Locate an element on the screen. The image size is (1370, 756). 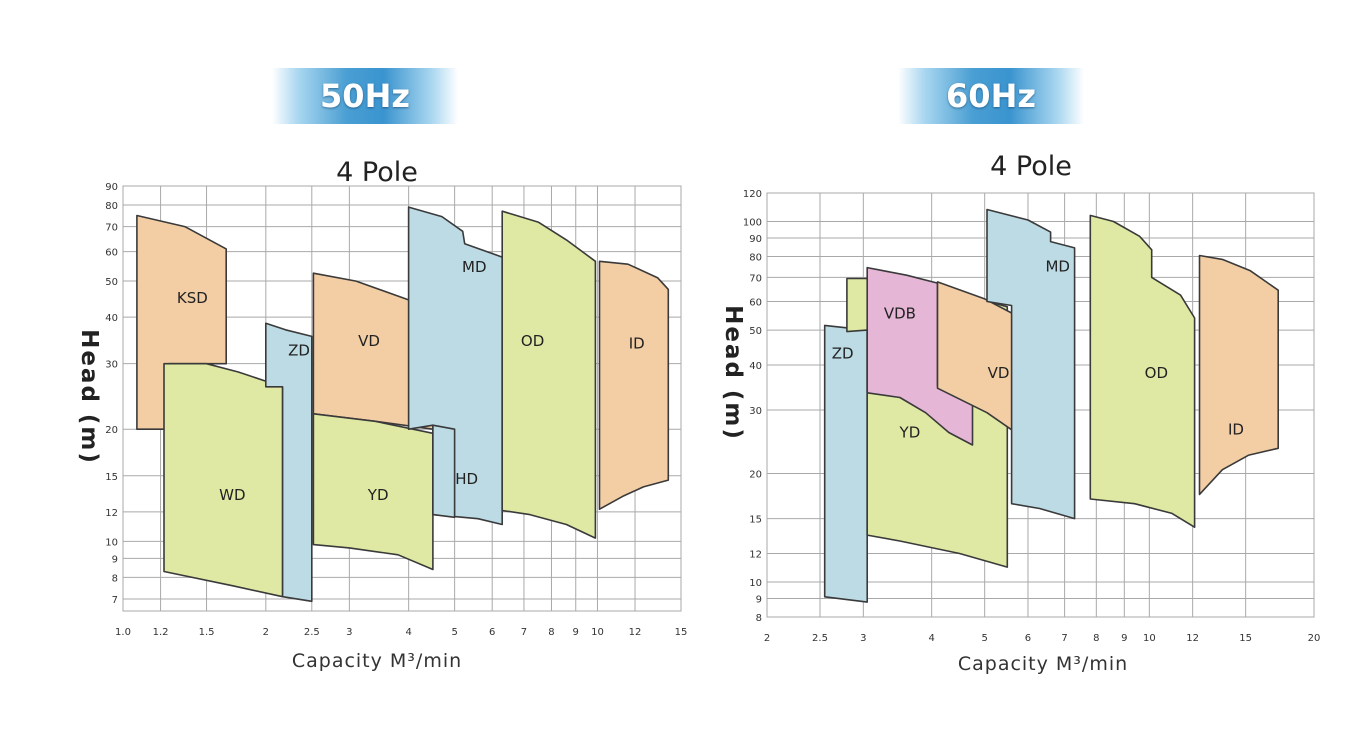
y-tick-label: 120 is located at coordinates (752, 194).